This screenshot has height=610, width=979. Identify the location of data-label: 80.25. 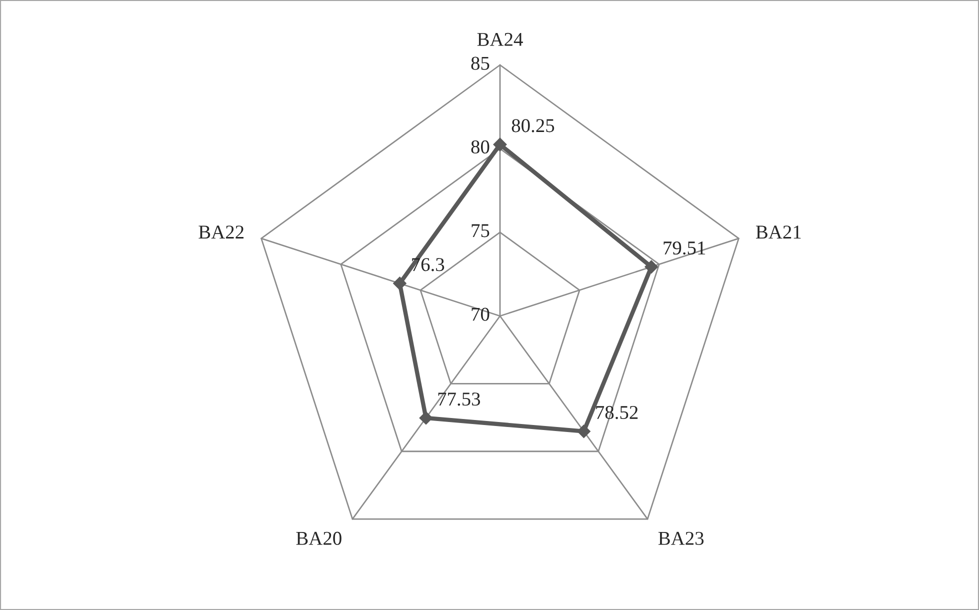
(533, 125).